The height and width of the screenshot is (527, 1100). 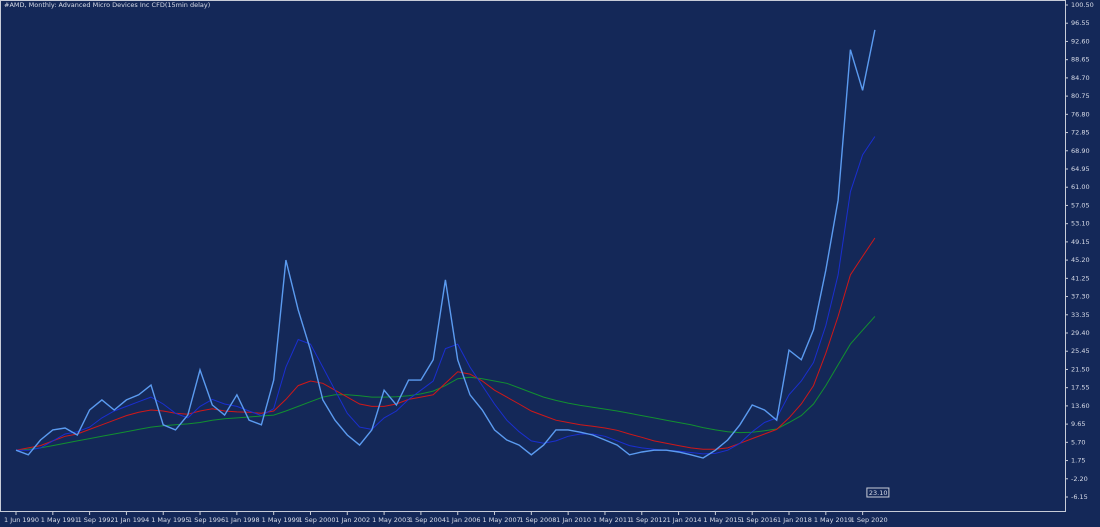 I want to click on x-tick-label: 1 Sep 2004, so click(x=427, y=520).